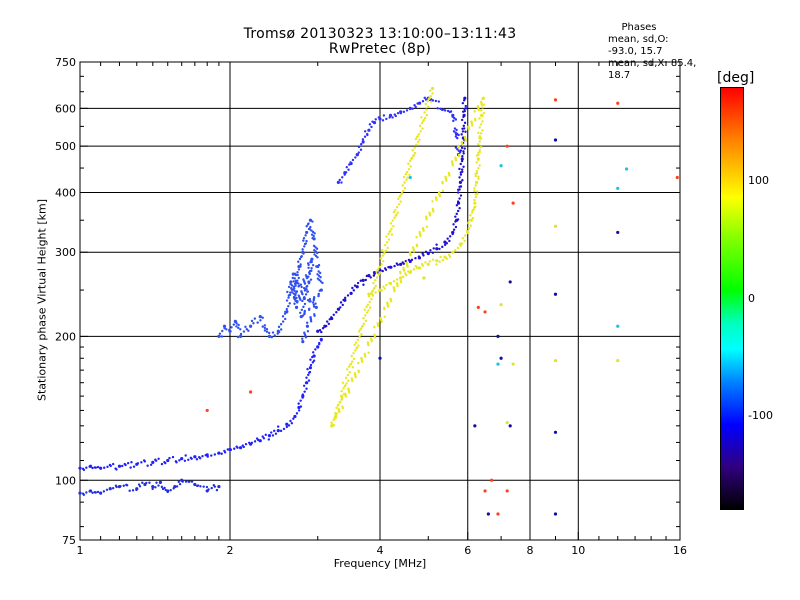 This screenshot has height=600, width=800. What do you see at coordinates (630, 46) in the screenshot?
I see `phases-o-row: mean, sd,O: -93.0, 15.7` at bounding box center [630, 46].